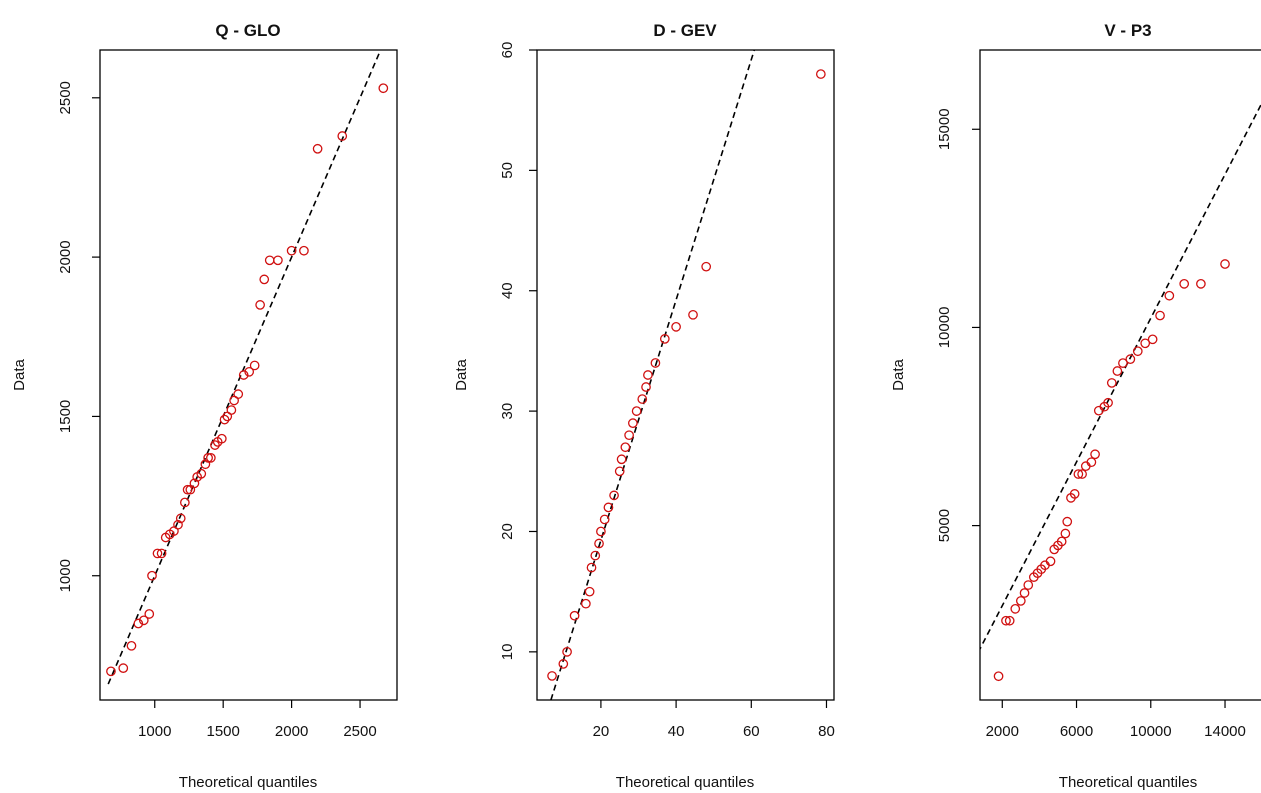 The height and width of the screenshot is (793, 1261). Describe the element at coordinates (1127, 30) in the screenshot. I see `panel-title: V - P3` at that location.